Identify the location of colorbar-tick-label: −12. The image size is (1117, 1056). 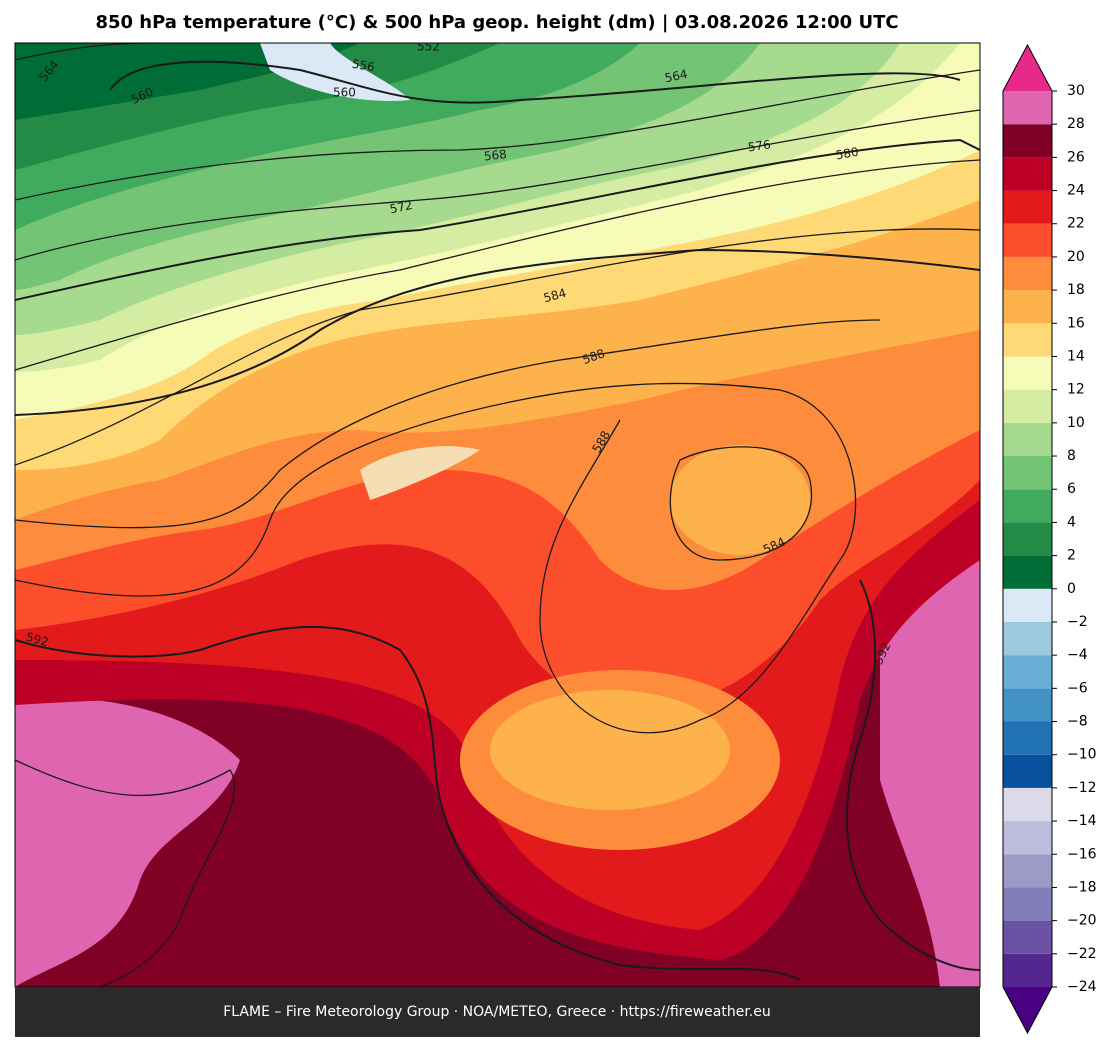
(1082, 788).